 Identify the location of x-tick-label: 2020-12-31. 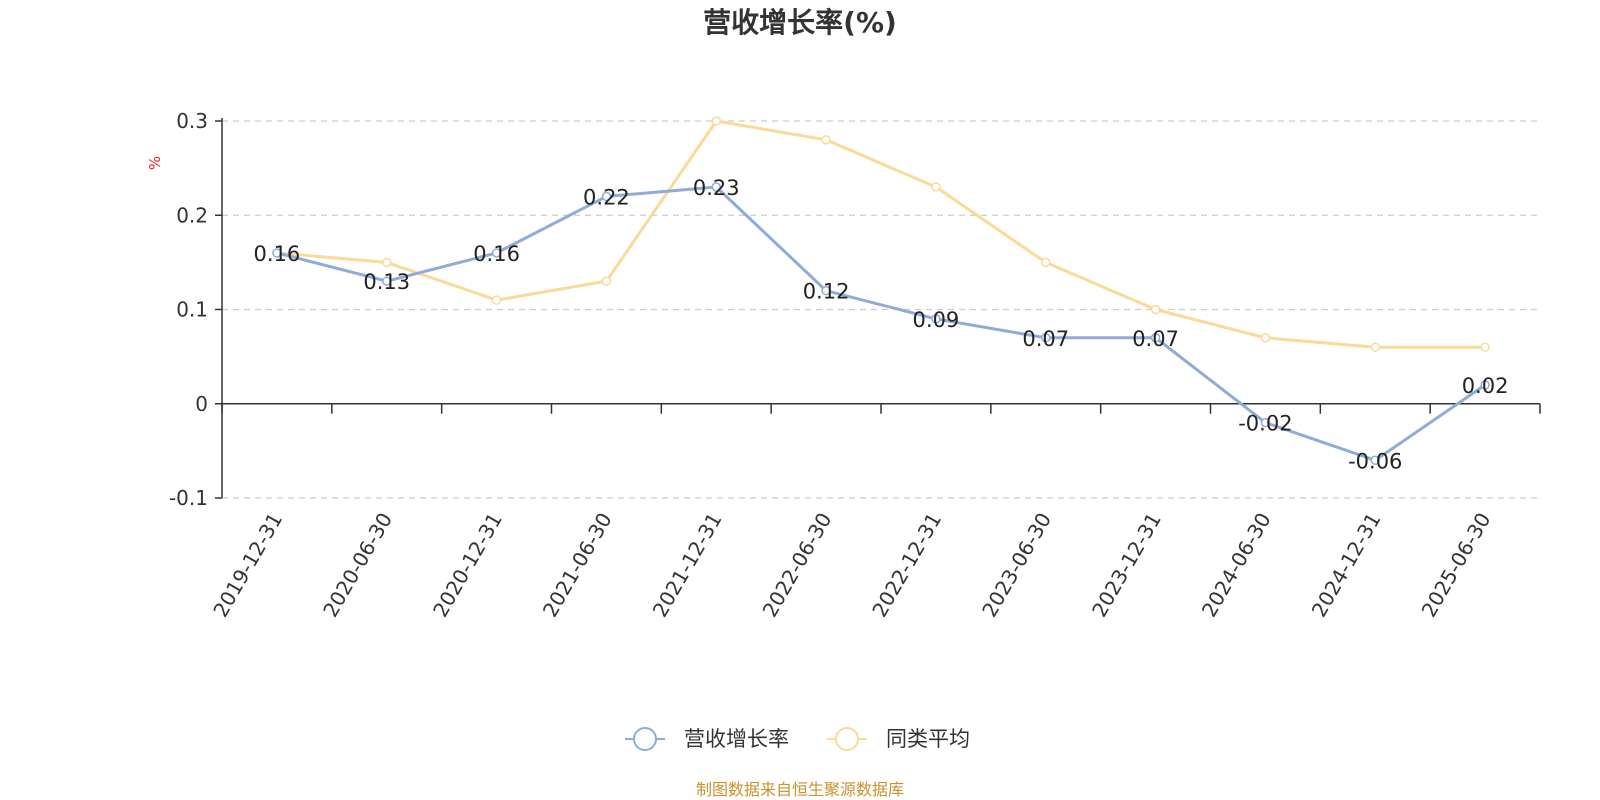
(467, 565).